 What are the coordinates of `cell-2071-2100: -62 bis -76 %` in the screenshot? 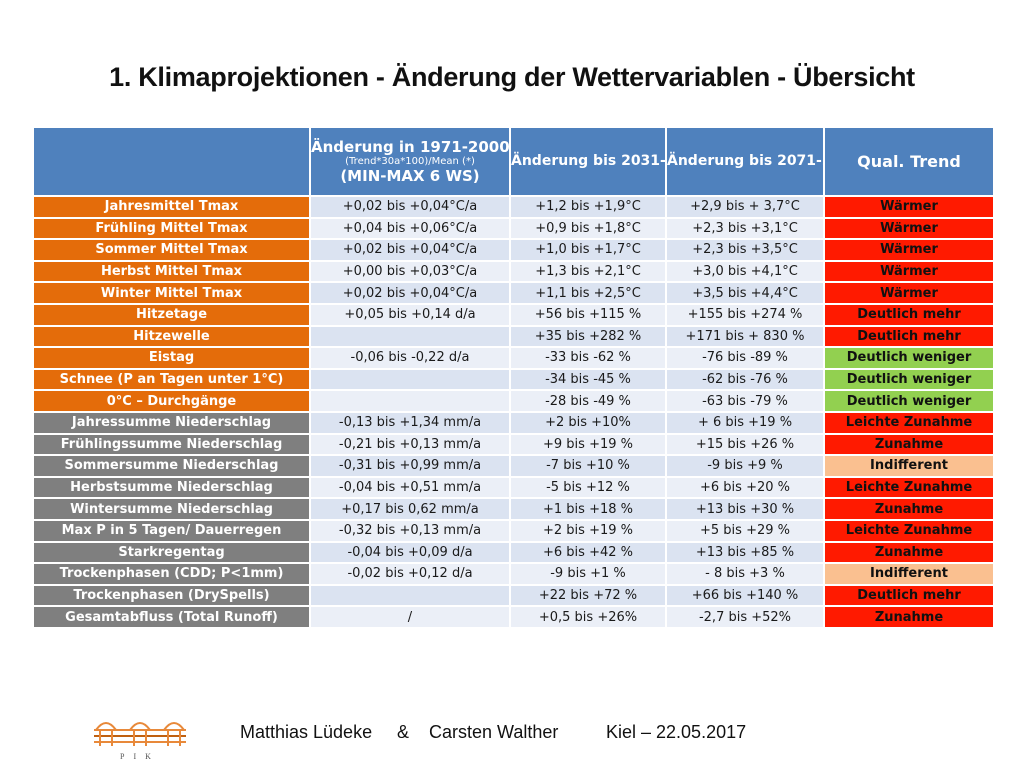 It's located at (745, 379).